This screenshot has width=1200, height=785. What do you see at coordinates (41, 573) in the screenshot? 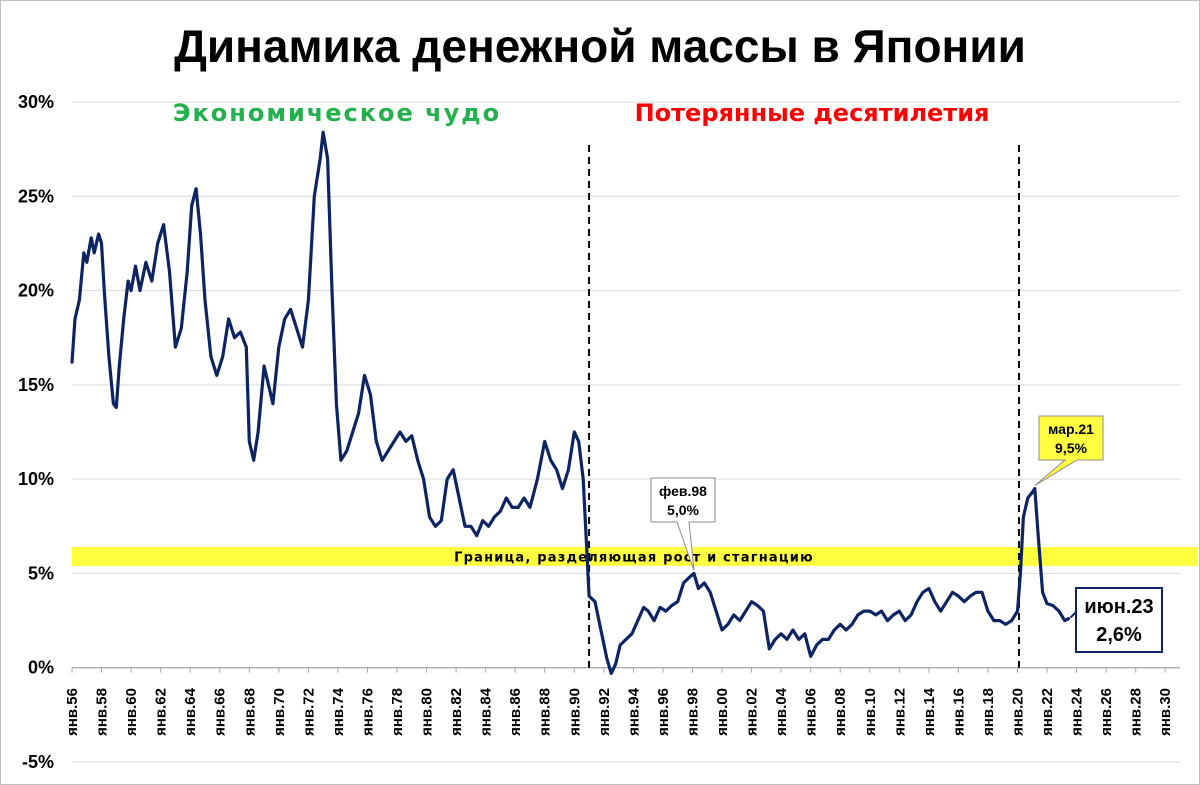
I see `y-tick-label: 5%` at bounding box center [41, 573].